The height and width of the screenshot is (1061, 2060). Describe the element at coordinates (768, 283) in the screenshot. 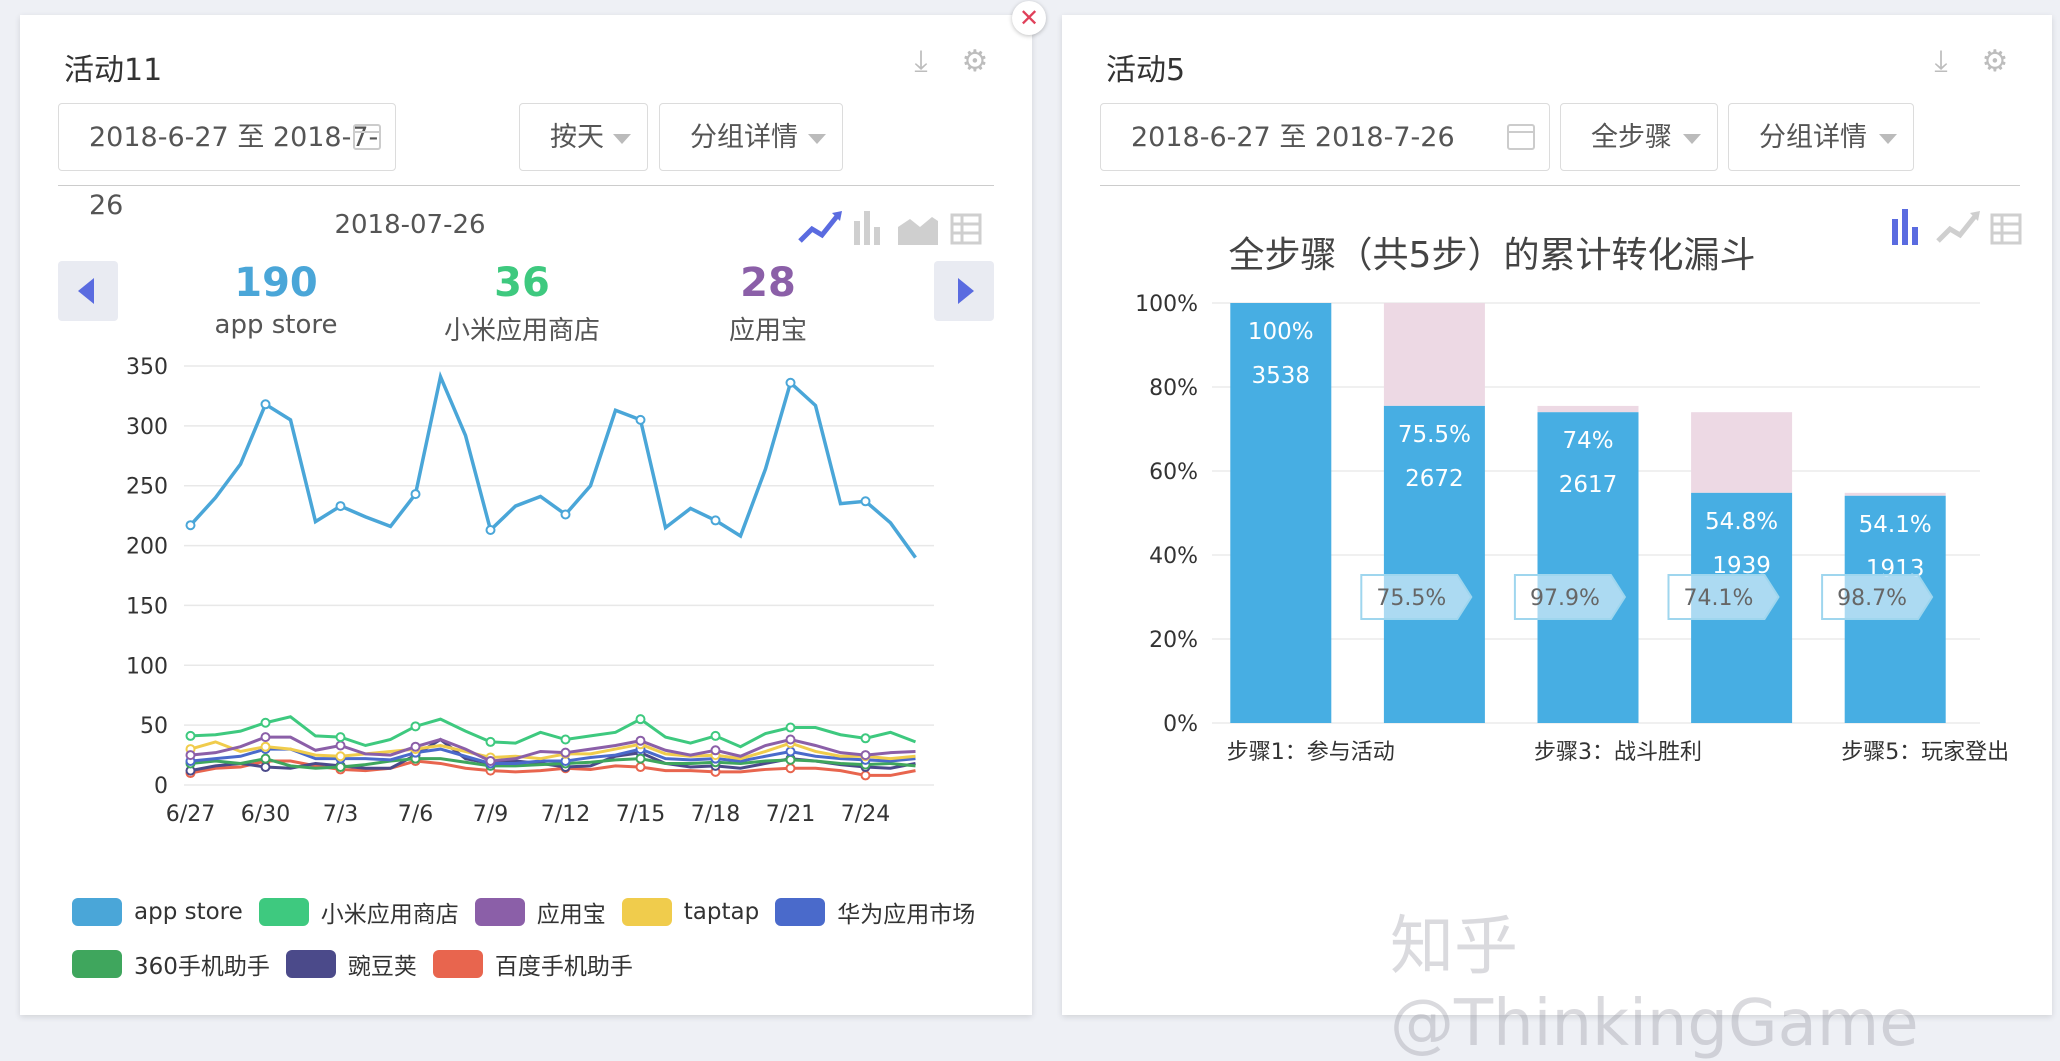

I see `stat-value: 28` at that location.